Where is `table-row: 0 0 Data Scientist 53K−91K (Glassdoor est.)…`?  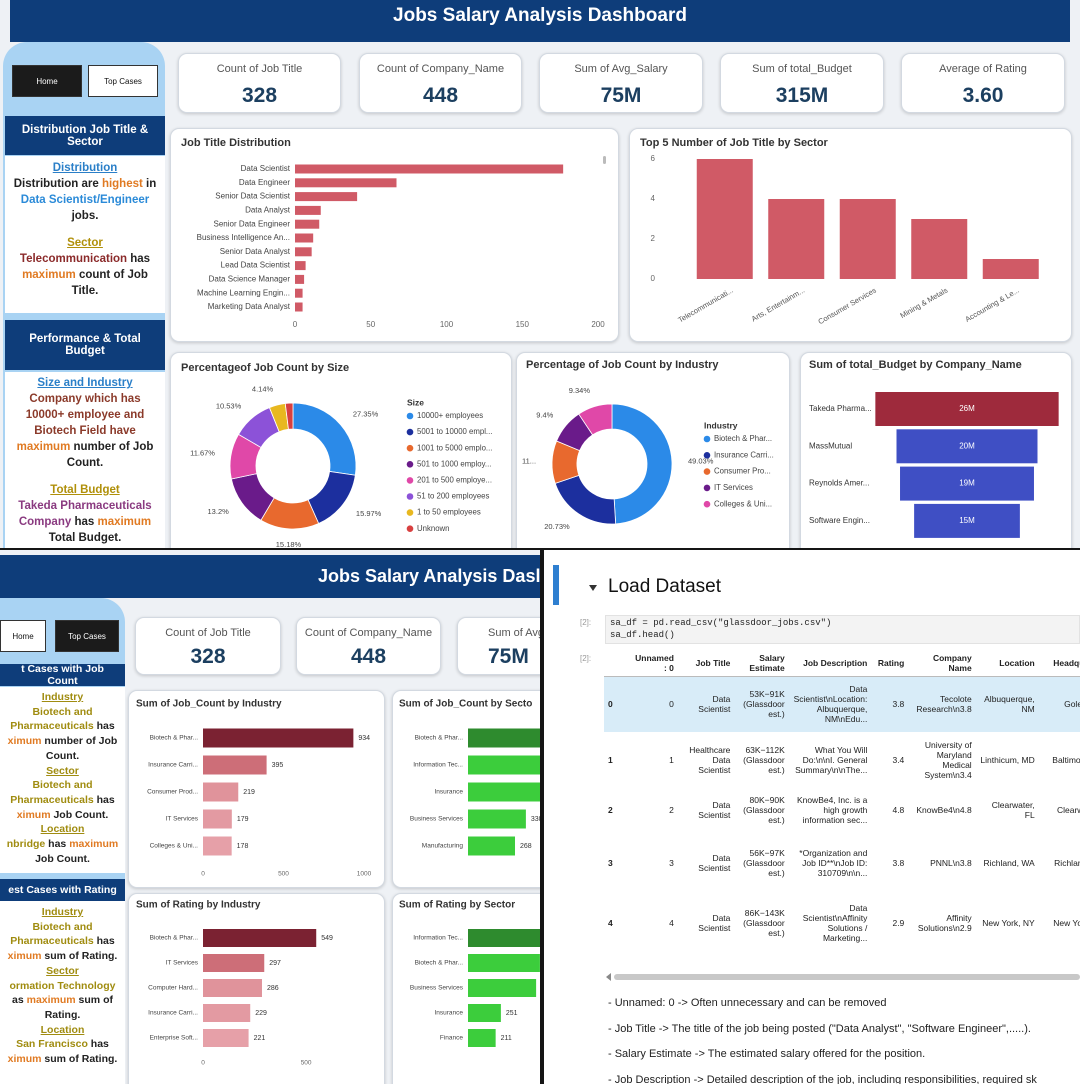 table-row: 0 0 Data Scientist 53K−91K (Glassdoor est.)… is located at coordinates (842, 704).